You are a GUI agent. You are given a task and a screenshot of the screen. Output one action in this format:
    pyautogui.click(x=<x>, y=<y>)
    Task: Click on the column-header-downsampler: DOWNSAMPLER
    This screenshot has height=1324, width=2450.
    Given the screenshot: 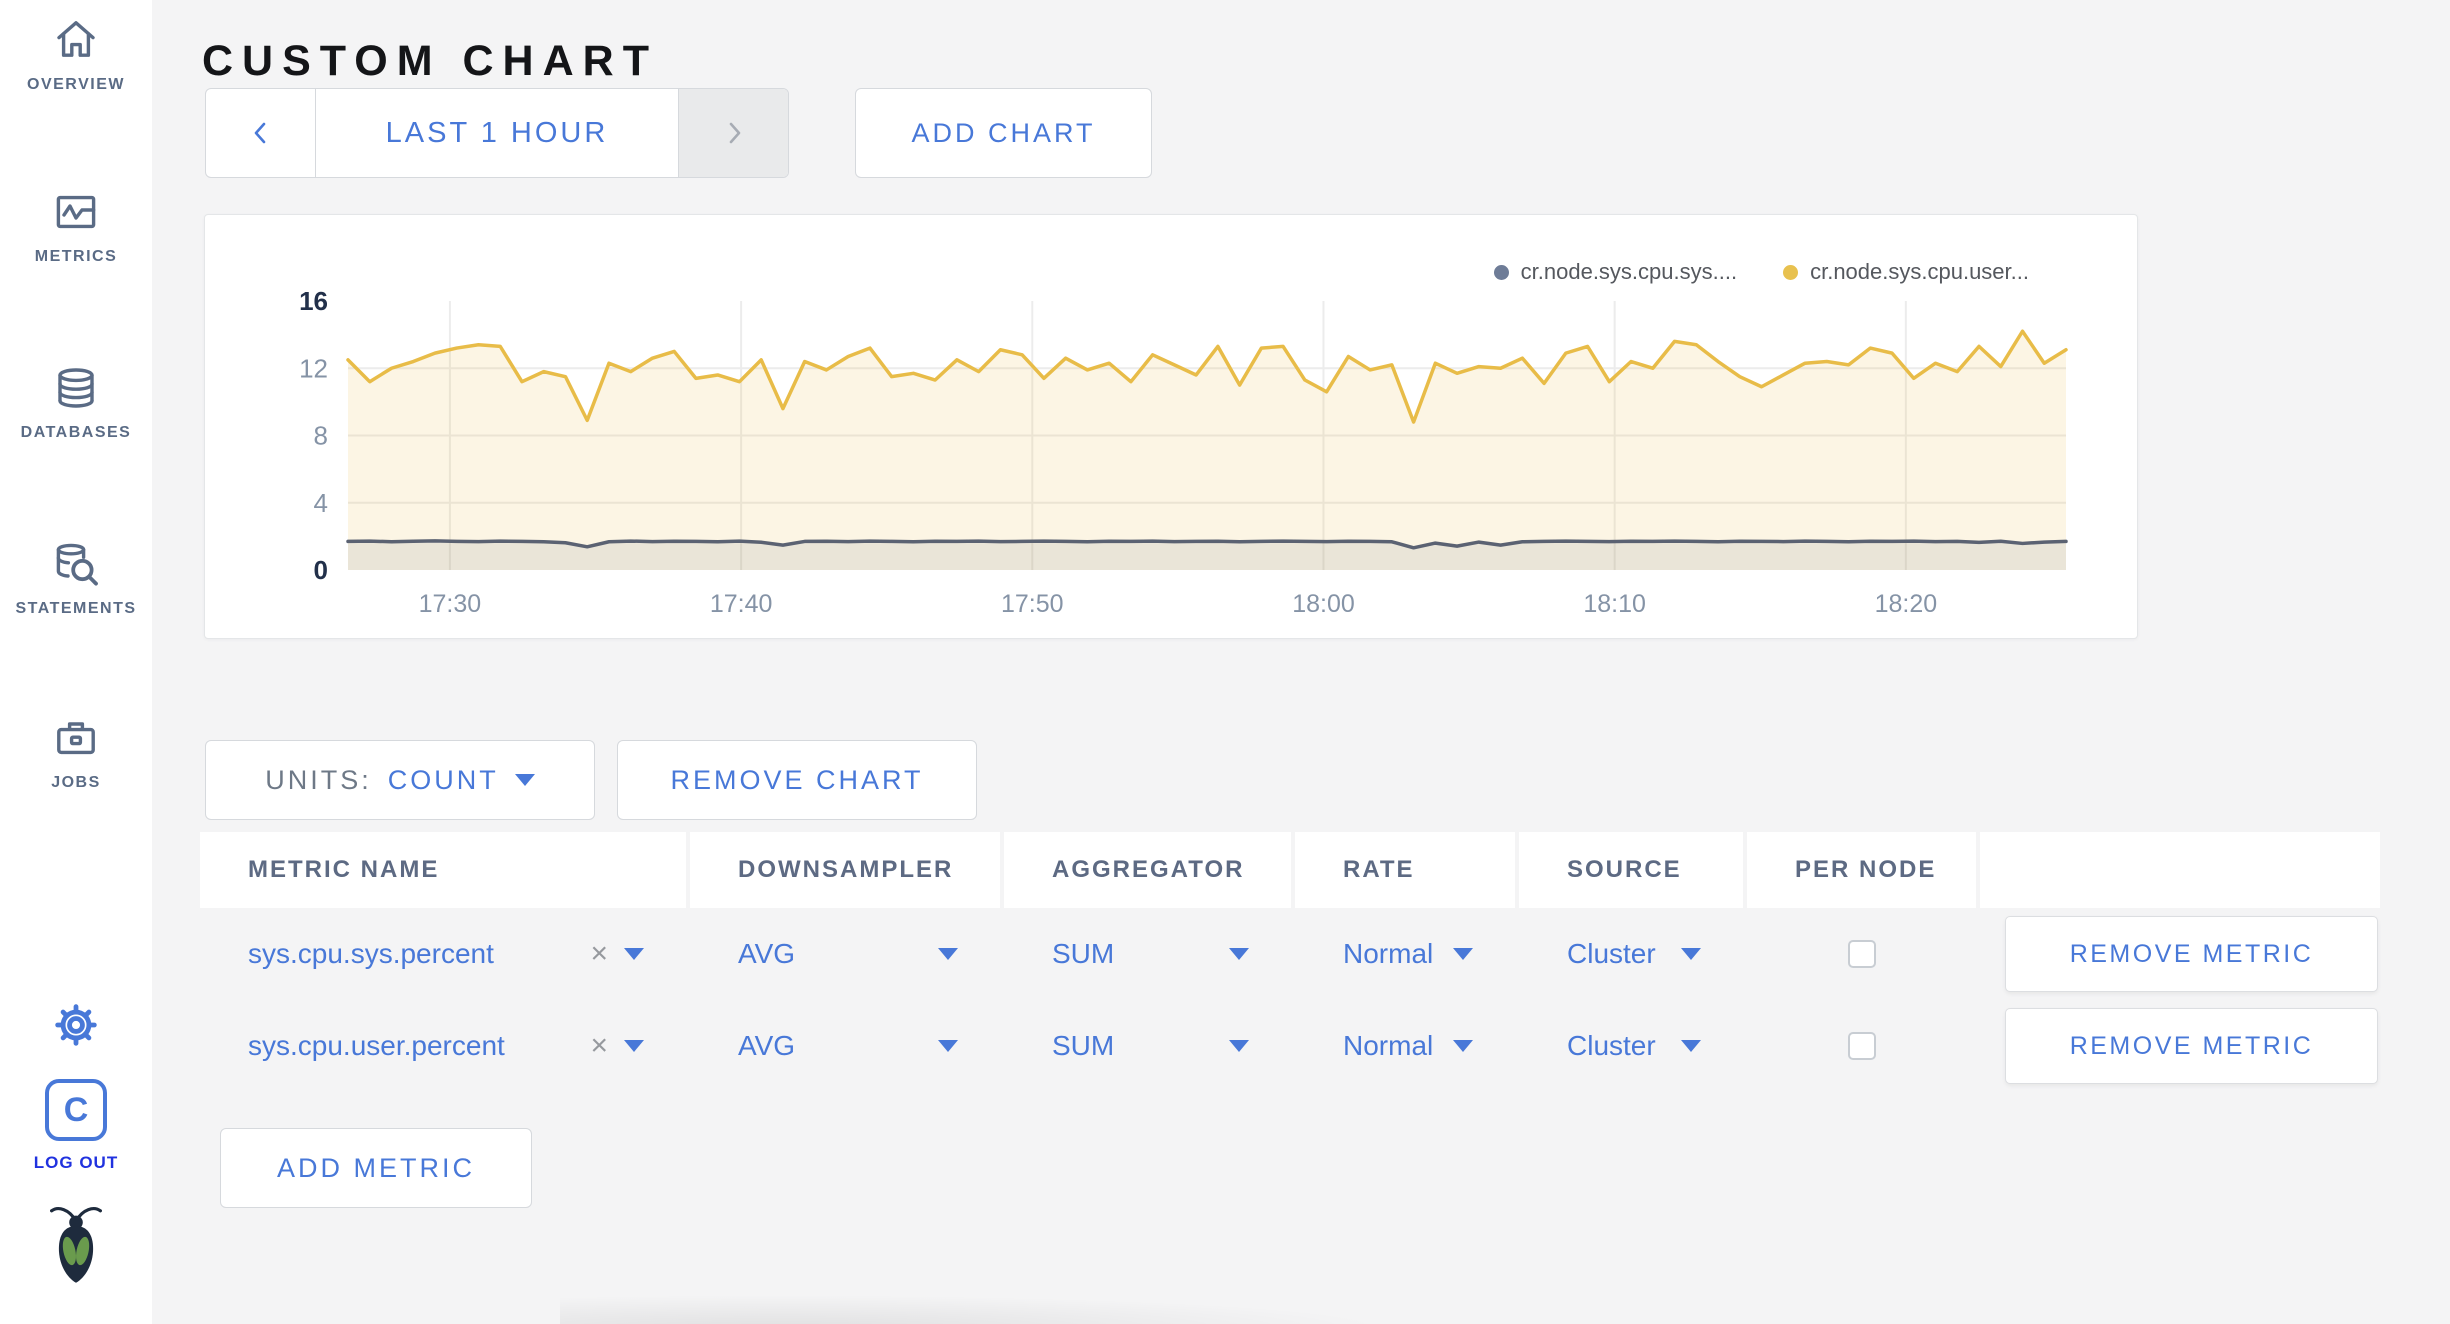 What is the action you would take?
    pyautogui.click(x=845, y=870)
    